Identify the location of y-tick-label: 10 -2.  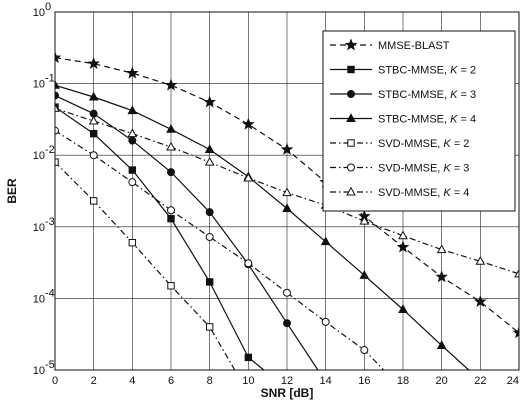
(44, 153).